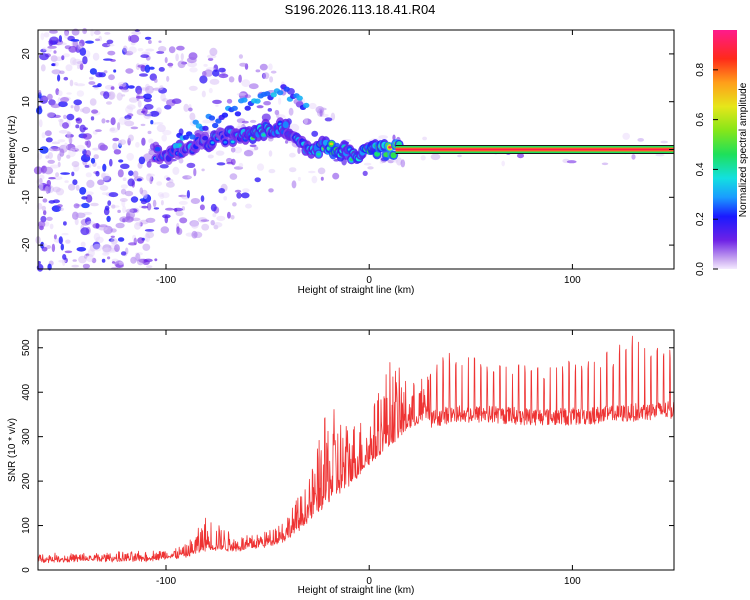 The width and height of the screenshot is (750, 600). Describe the element at coordinates (26, 149) in the screenshot. I see `y-tick-label: 0` at that location.